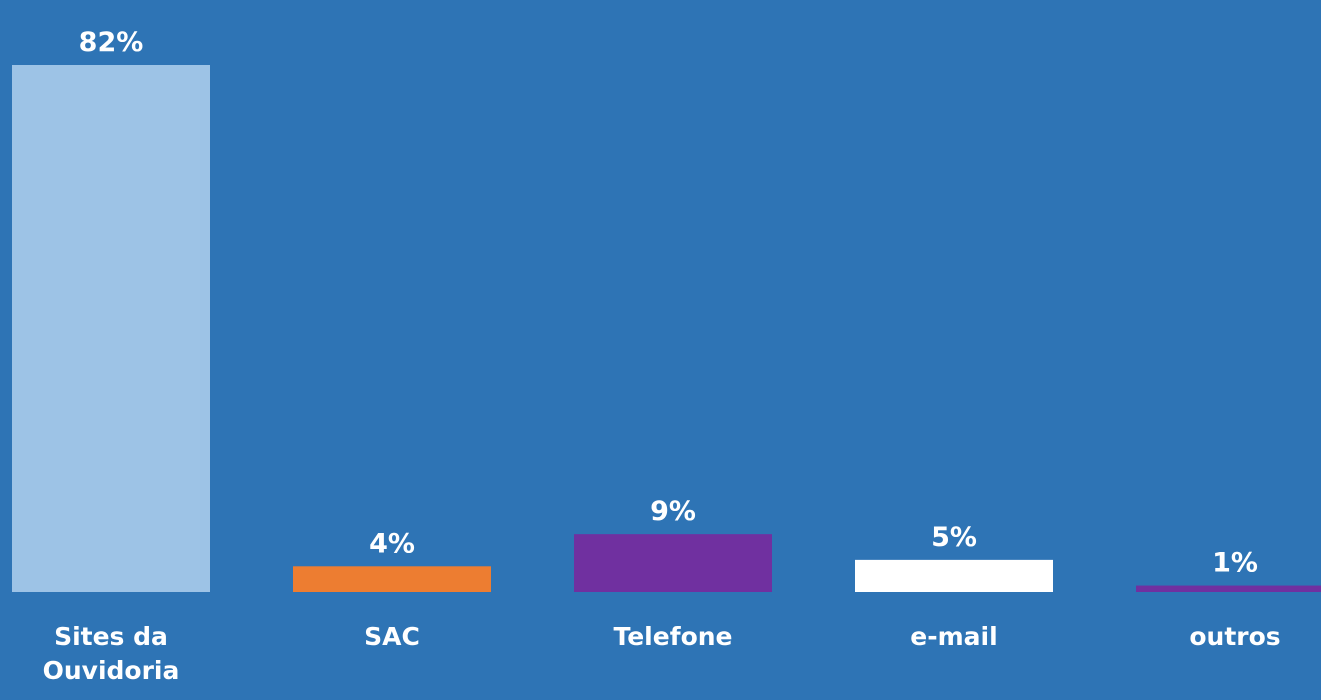 The height and width of the screenshot is (700, 1321). I want to click on x-tick-label: outros, so click(1235, 636).